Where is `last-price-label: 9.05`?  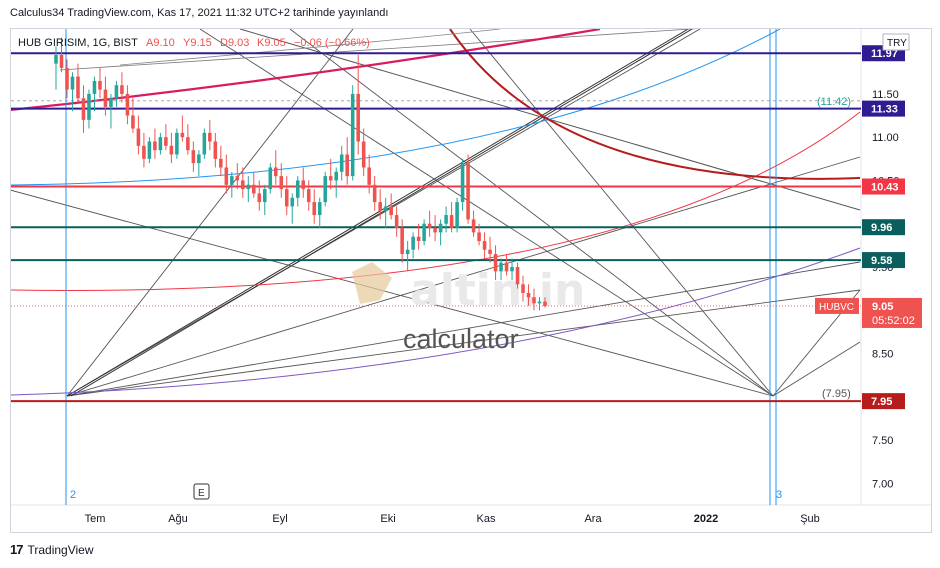
last-price-label: 9.05 is located at coordinates (882, 307).